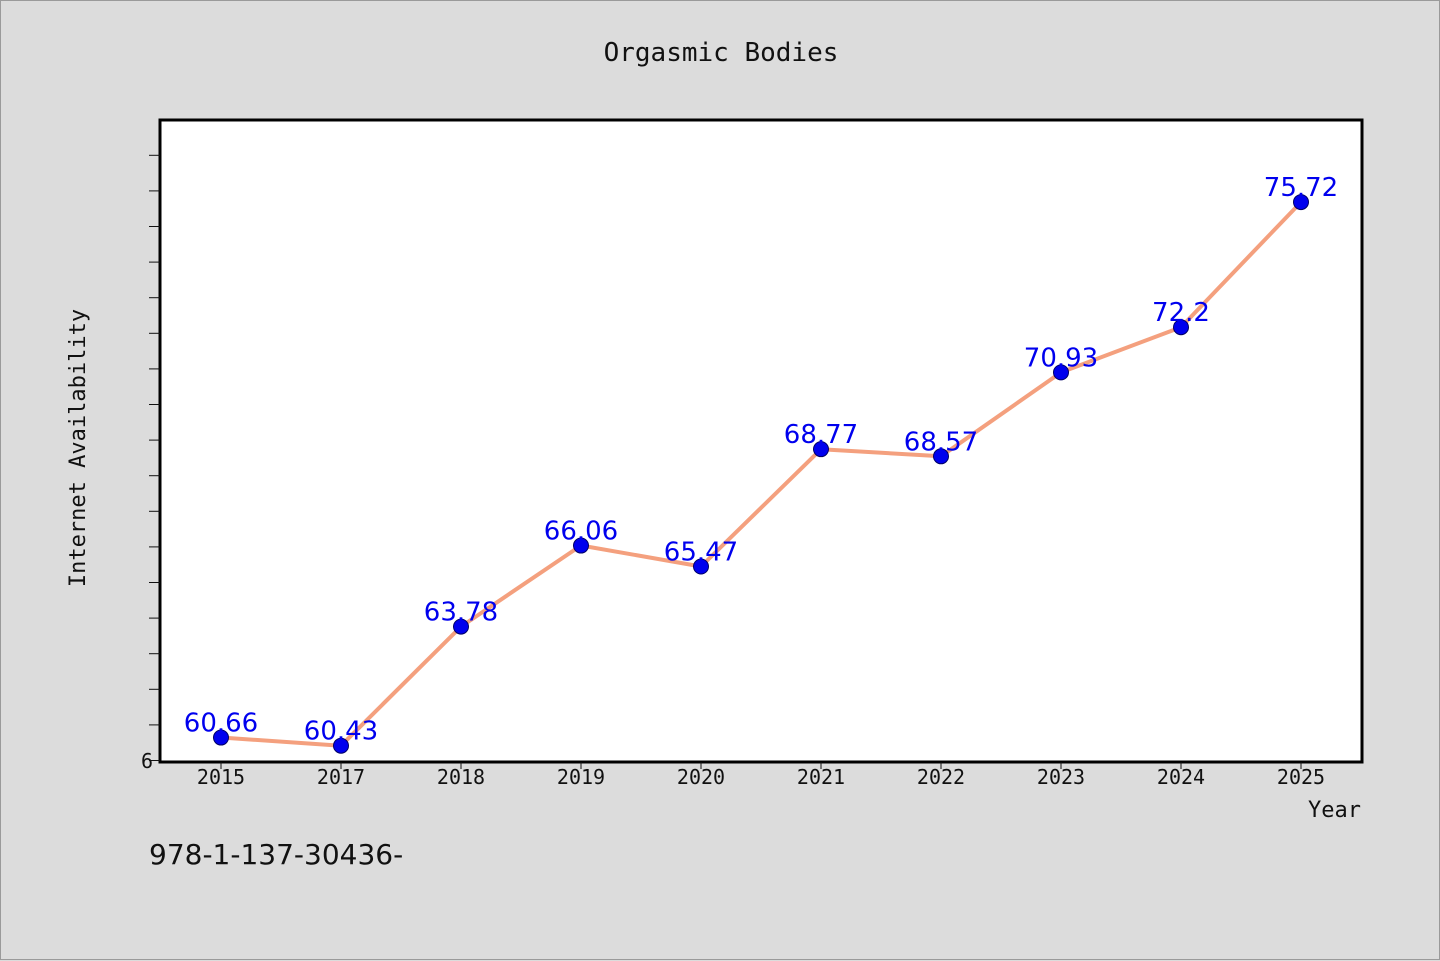  What do you see at coordinates (221, 724) in the screenshot?
I see `data-label: 60.66` at bounding box center [221, 724].